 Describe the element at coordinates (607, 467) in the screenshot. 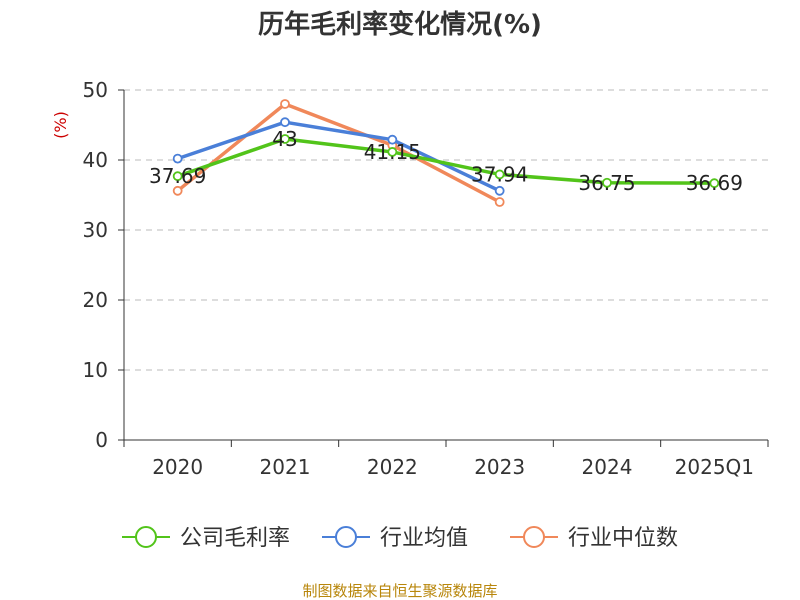

I see `x-tick-label: 2024` at that location.